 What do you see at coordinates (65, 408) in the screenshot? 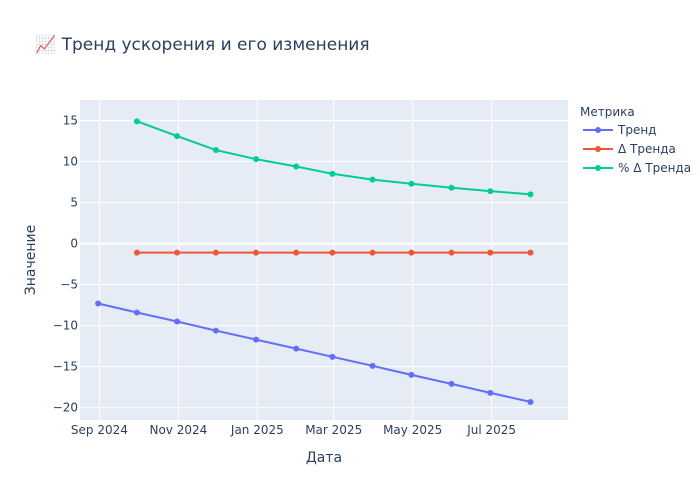
I see `y-tick-label: −20` at bounding box center [65, 408].